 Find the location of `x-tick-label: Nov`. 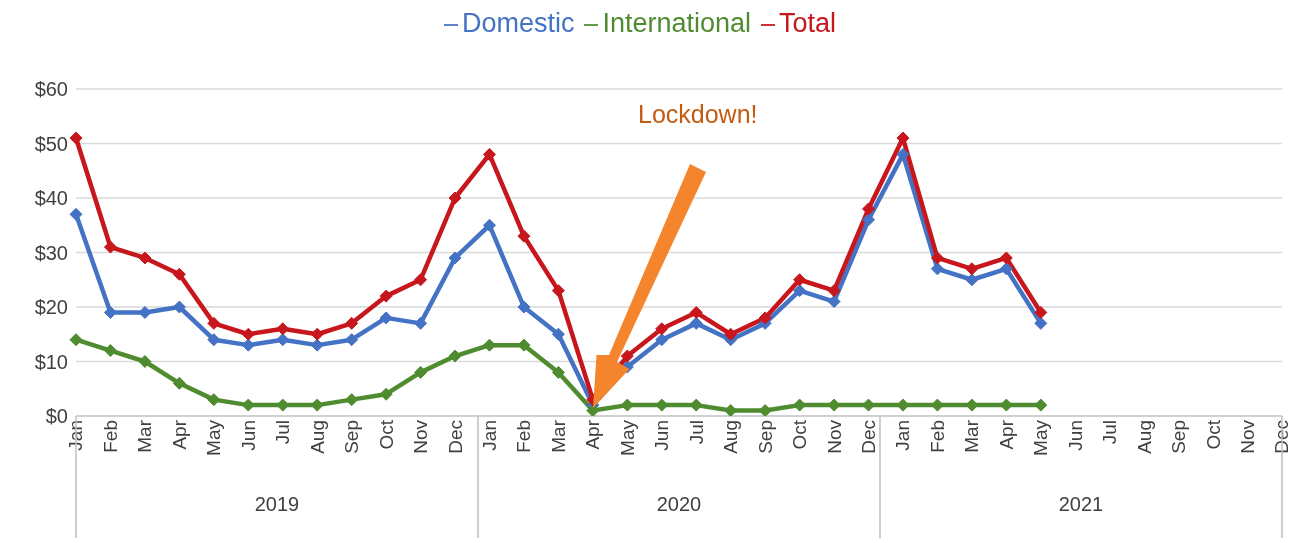

x-tick-label: Nov is located at coordinates (421, 436).